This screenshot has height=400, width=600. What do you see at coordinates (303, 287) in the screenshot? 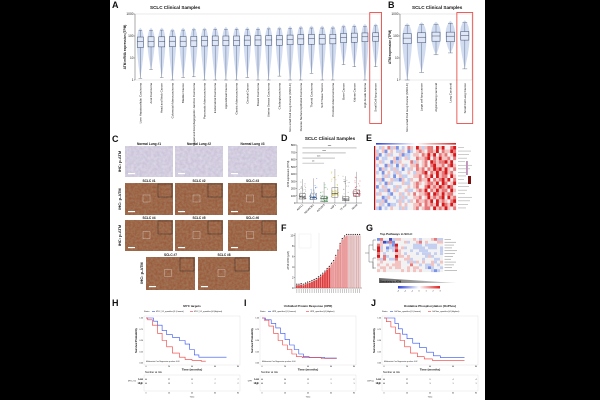
I see `bar` at bounding box center [303, 287].